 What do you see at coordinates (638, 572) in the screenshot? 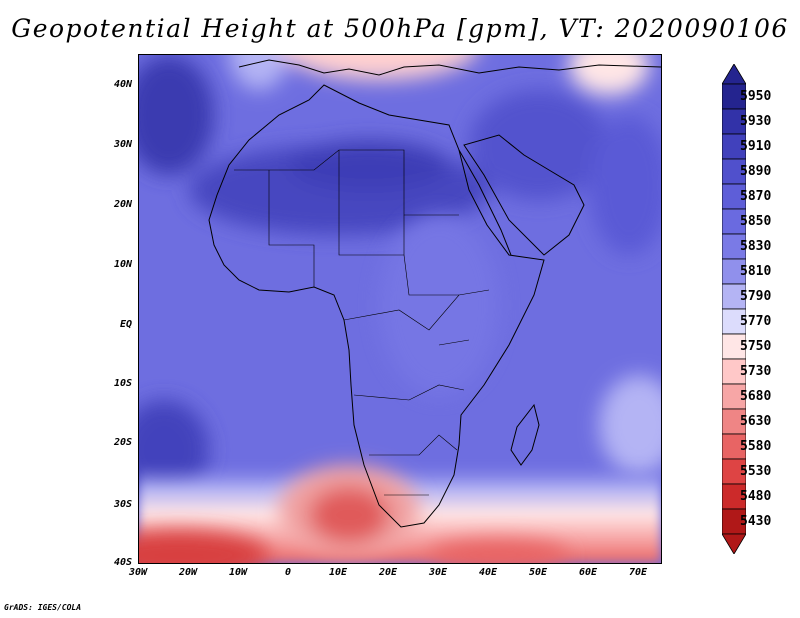
I see `lon-label-70e: 70E` at bounding box center [638, 572].